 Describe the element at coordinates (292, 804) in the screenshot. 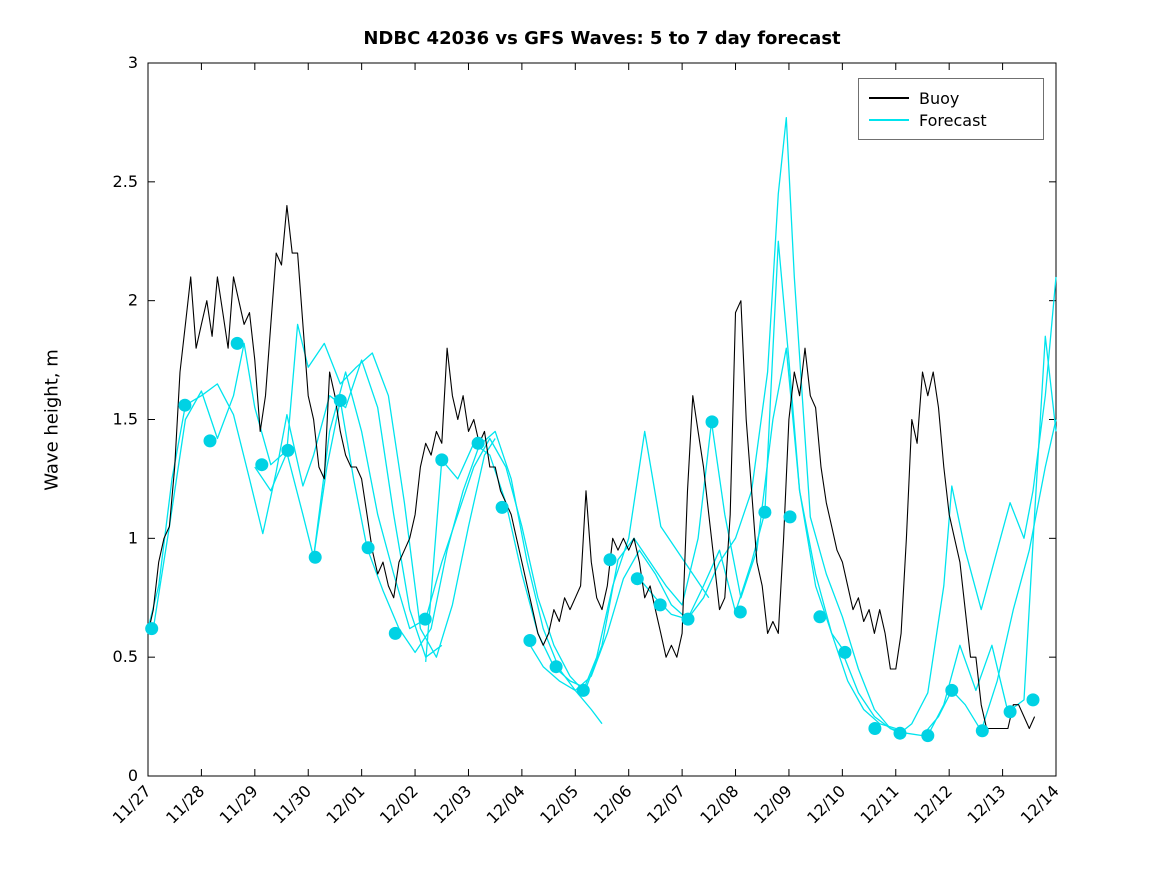

I see `x-tick-label: 11/30` at that location.